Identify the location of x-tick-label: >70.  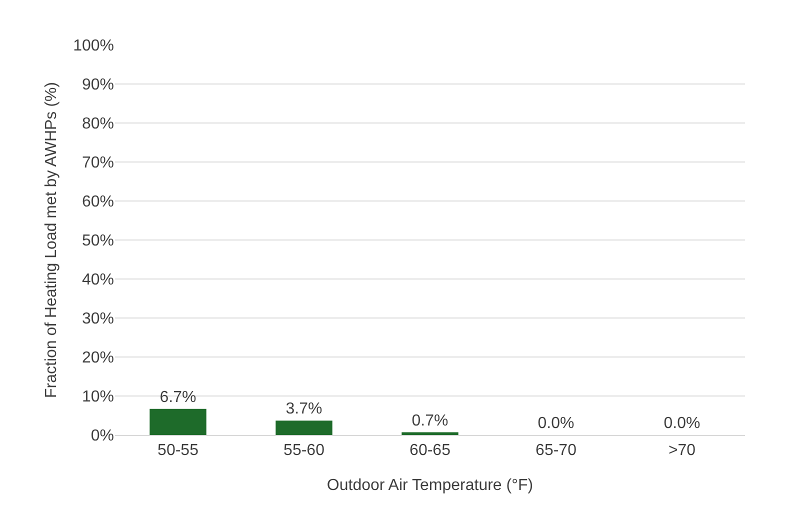
(682, 451).